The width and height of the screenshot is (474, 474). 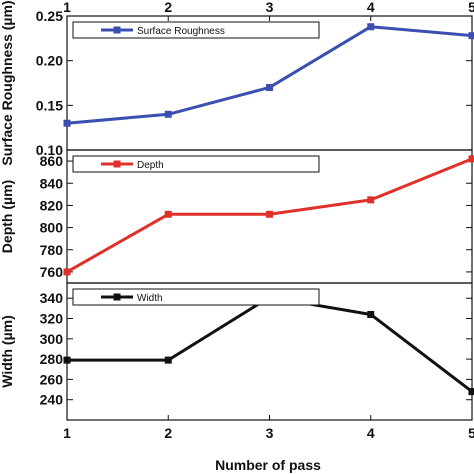 I want to click on y-tick-label: 280, so click(x=52, y=359).